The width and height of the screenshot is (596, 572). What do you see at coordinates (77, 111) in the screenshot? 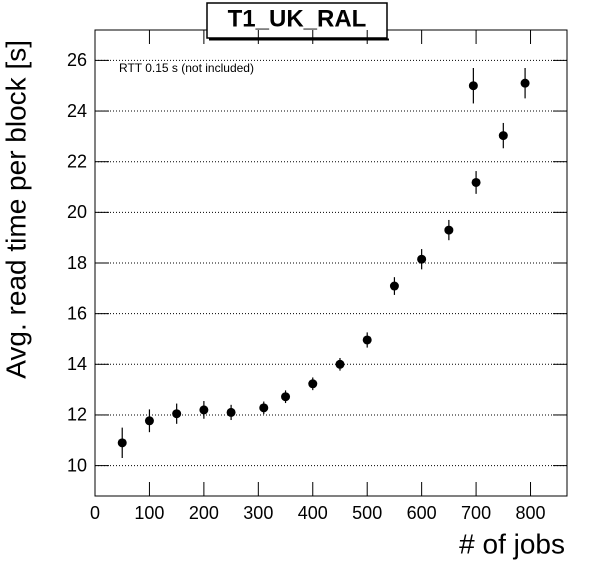
I see `y-tick-label: 24` at bounding box center [77, 111].